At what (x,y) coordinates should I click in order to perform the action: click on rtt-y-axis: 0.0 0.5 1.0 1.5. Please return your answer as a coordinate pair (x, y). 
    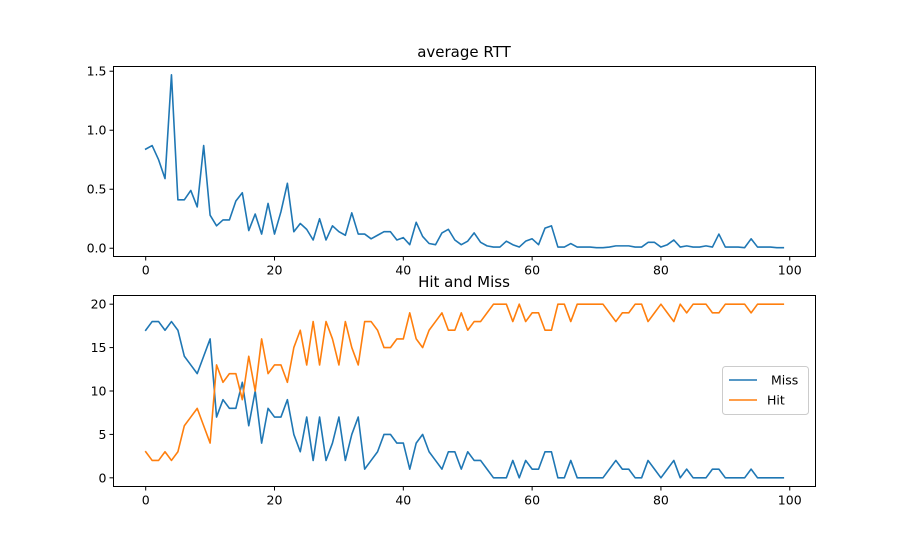
    Looking at the image, I should click on (100, 160).